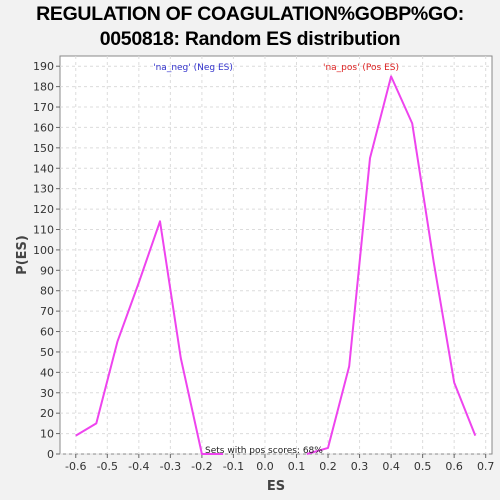 Image resolution: width=500 pixels, height=500 pixels. Describe the element at coordinates (43, 87) in the screenshot. I see `y-tick-label: 180` at that location.